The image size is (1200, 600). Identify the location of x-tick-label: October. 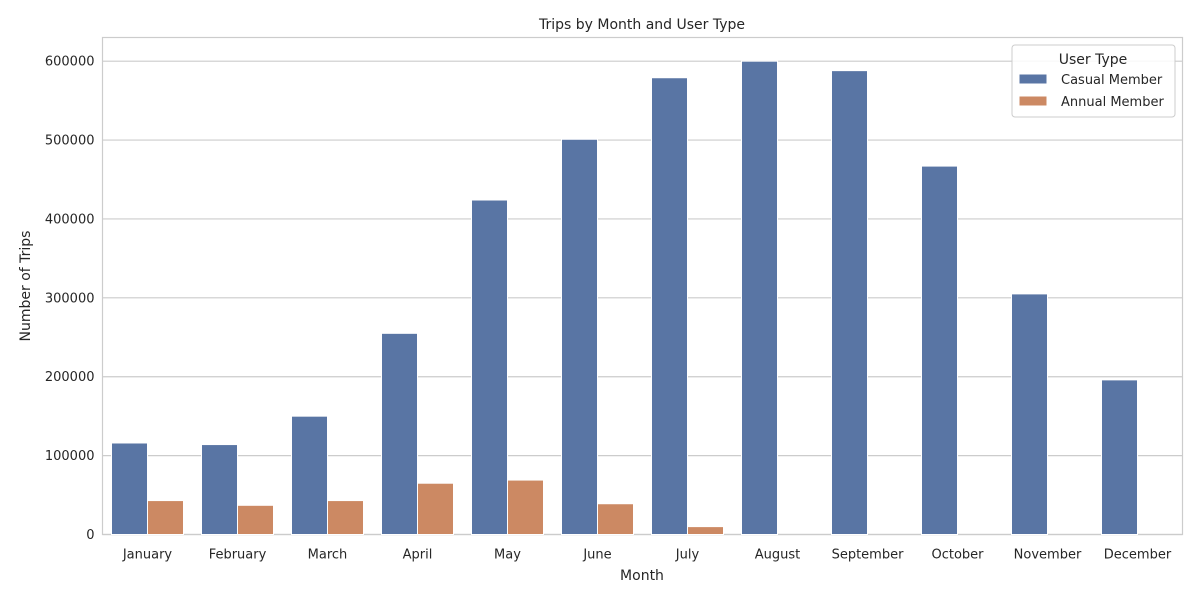
(957, 555).